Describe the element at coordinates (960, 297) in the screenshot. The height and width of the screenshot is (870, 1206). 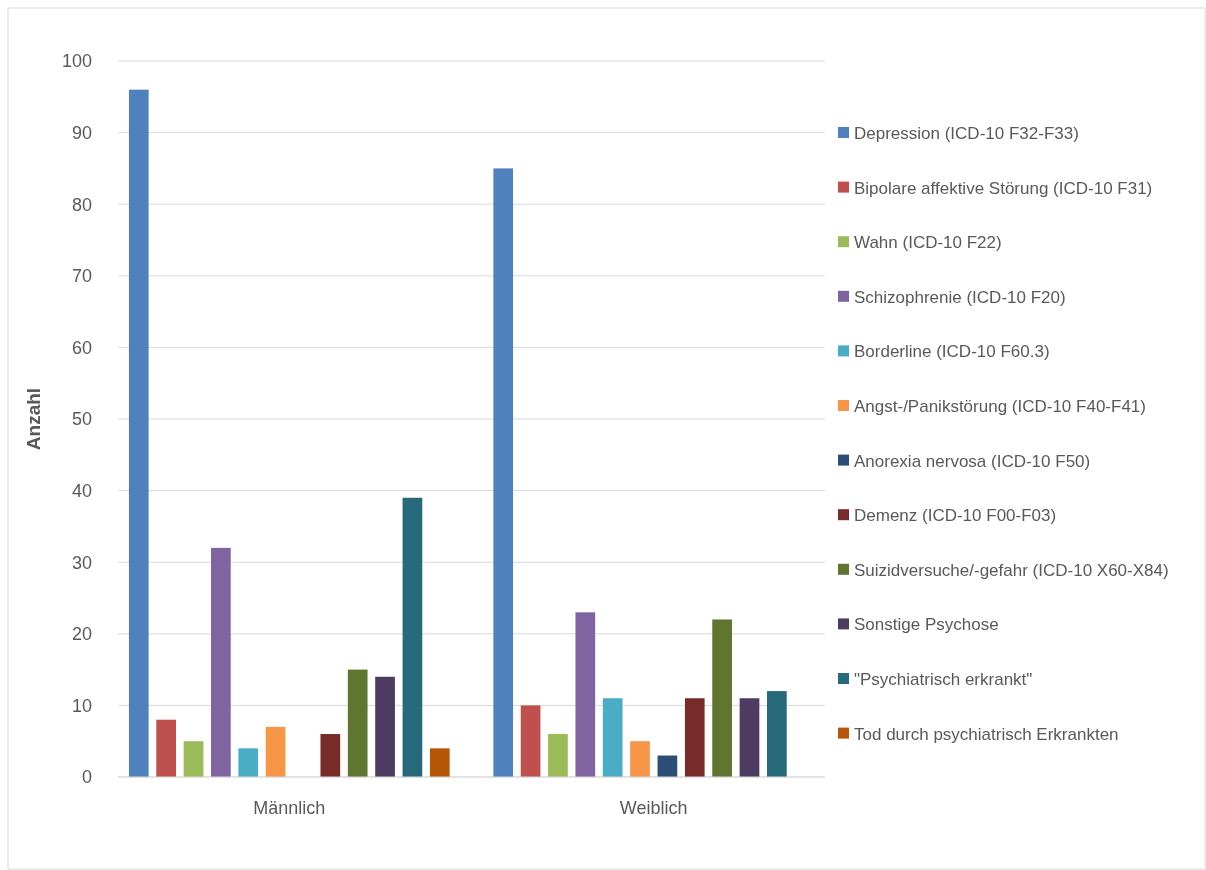
I see `legend-label: Schizophrenie (ICD-10 F20)` at that location.